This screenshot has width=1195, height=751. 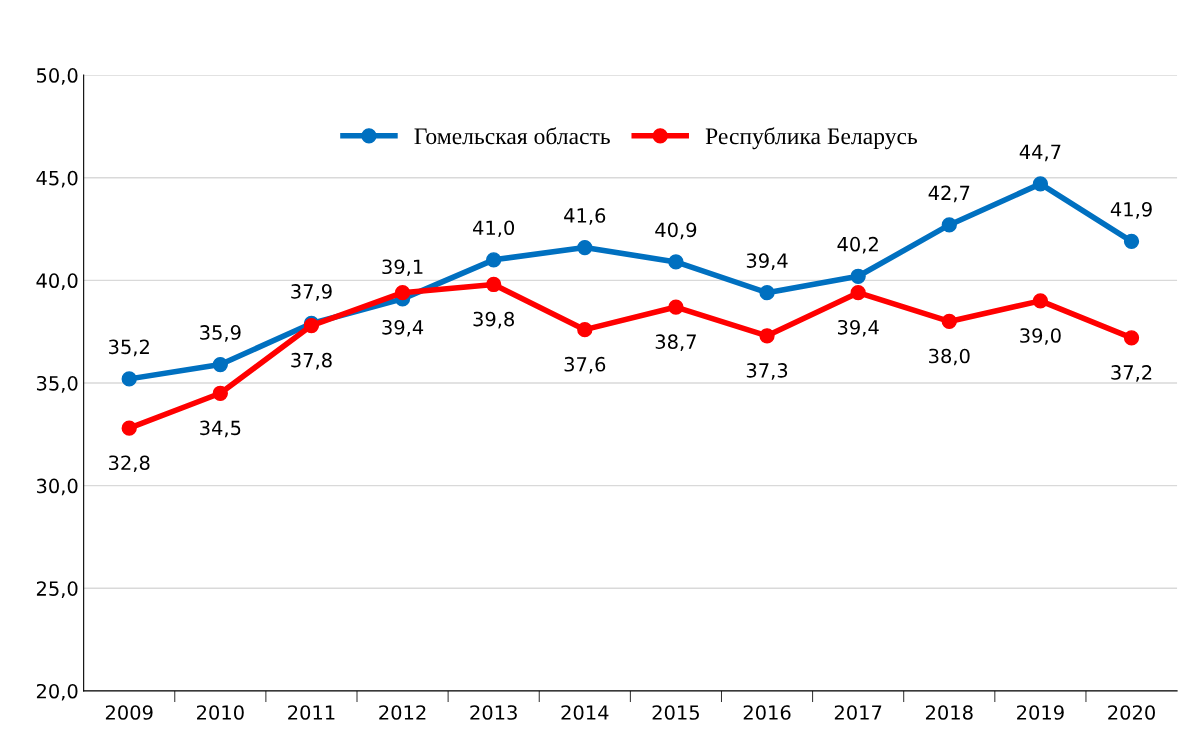 I want to click on x-tick-label: 2009, so click(x=129, y=712).